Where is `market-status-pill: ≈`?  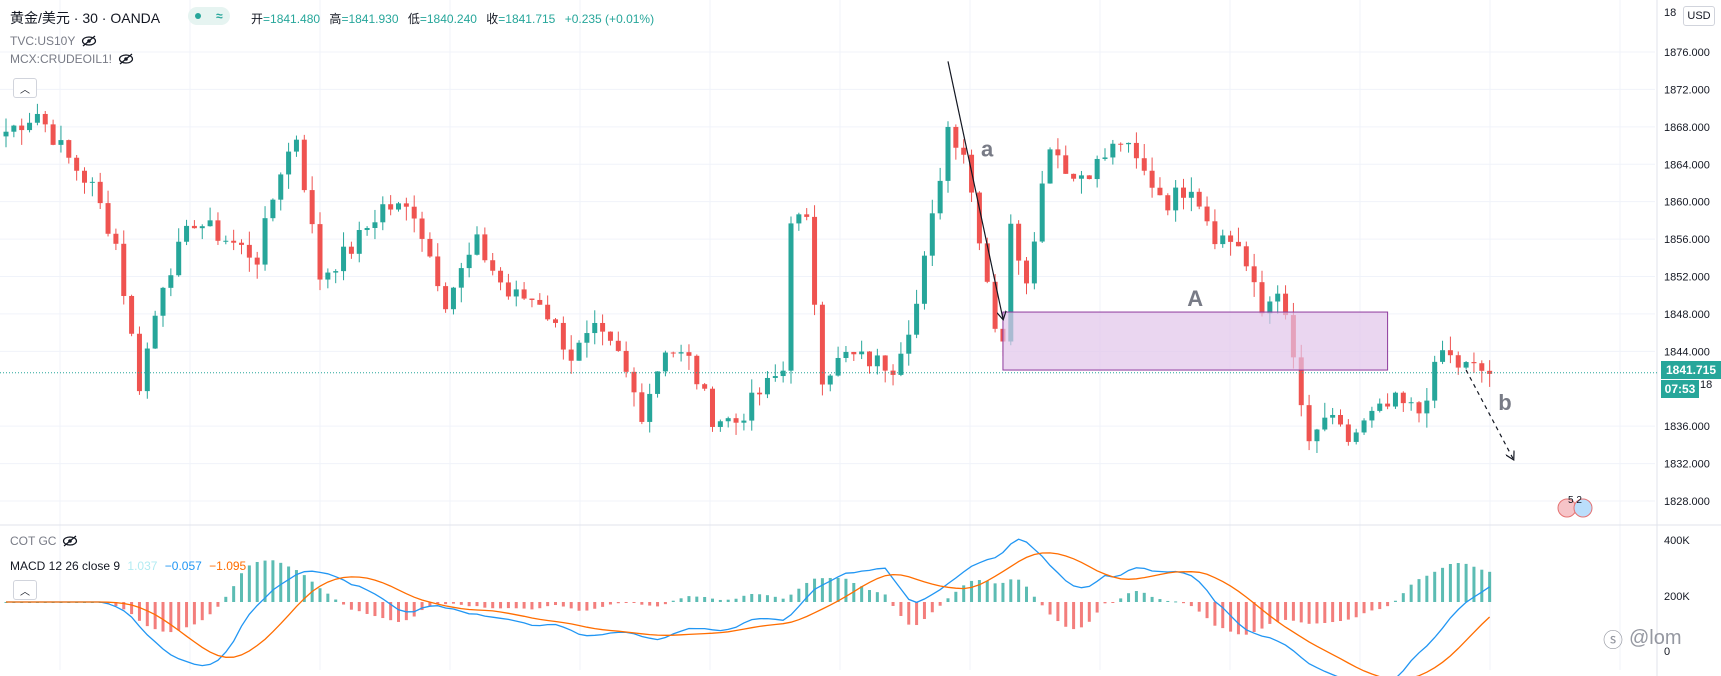
market-status-pill: ≈ is located at coordinates (209, 16).